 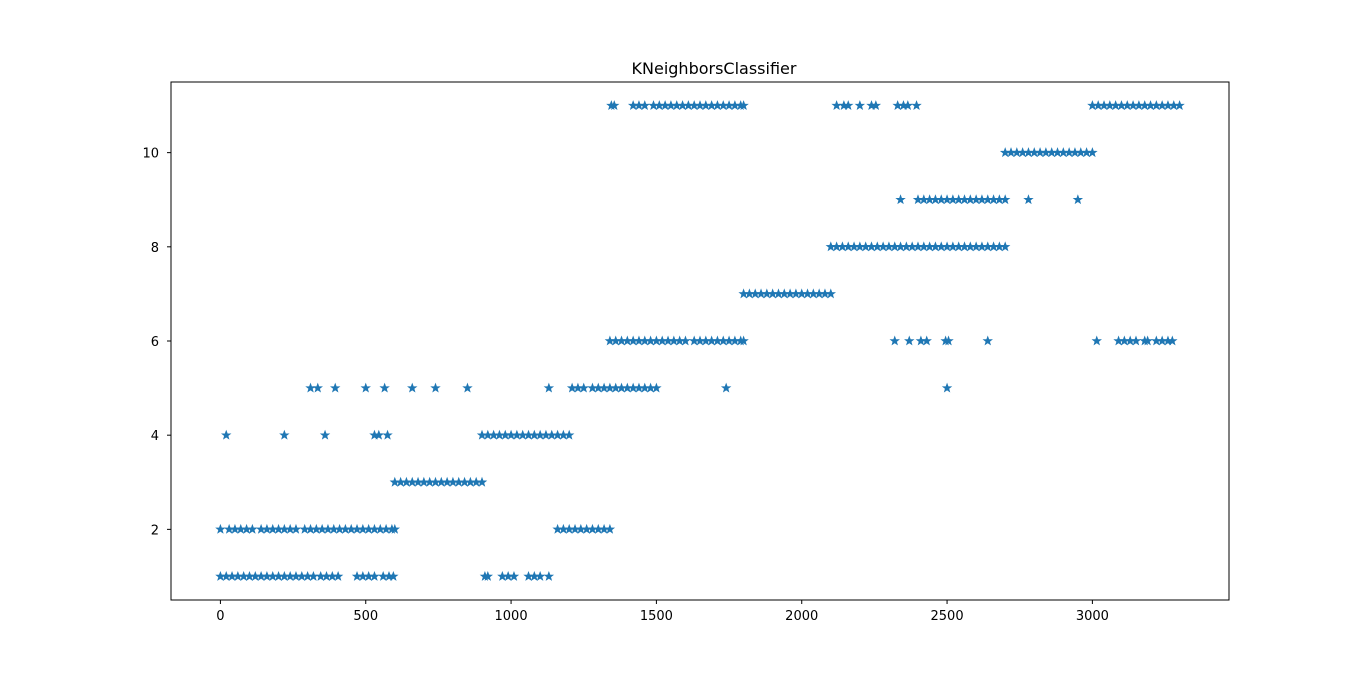 I want to click on x-axis: 0 500 1000 1500 2000 2500 3000, so click(x=662, y=612).